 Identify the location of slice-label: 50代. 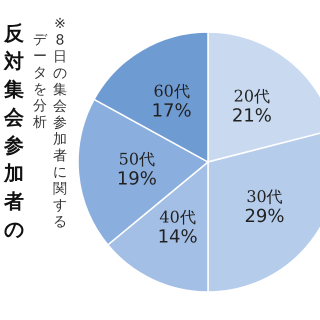
(136, 159).